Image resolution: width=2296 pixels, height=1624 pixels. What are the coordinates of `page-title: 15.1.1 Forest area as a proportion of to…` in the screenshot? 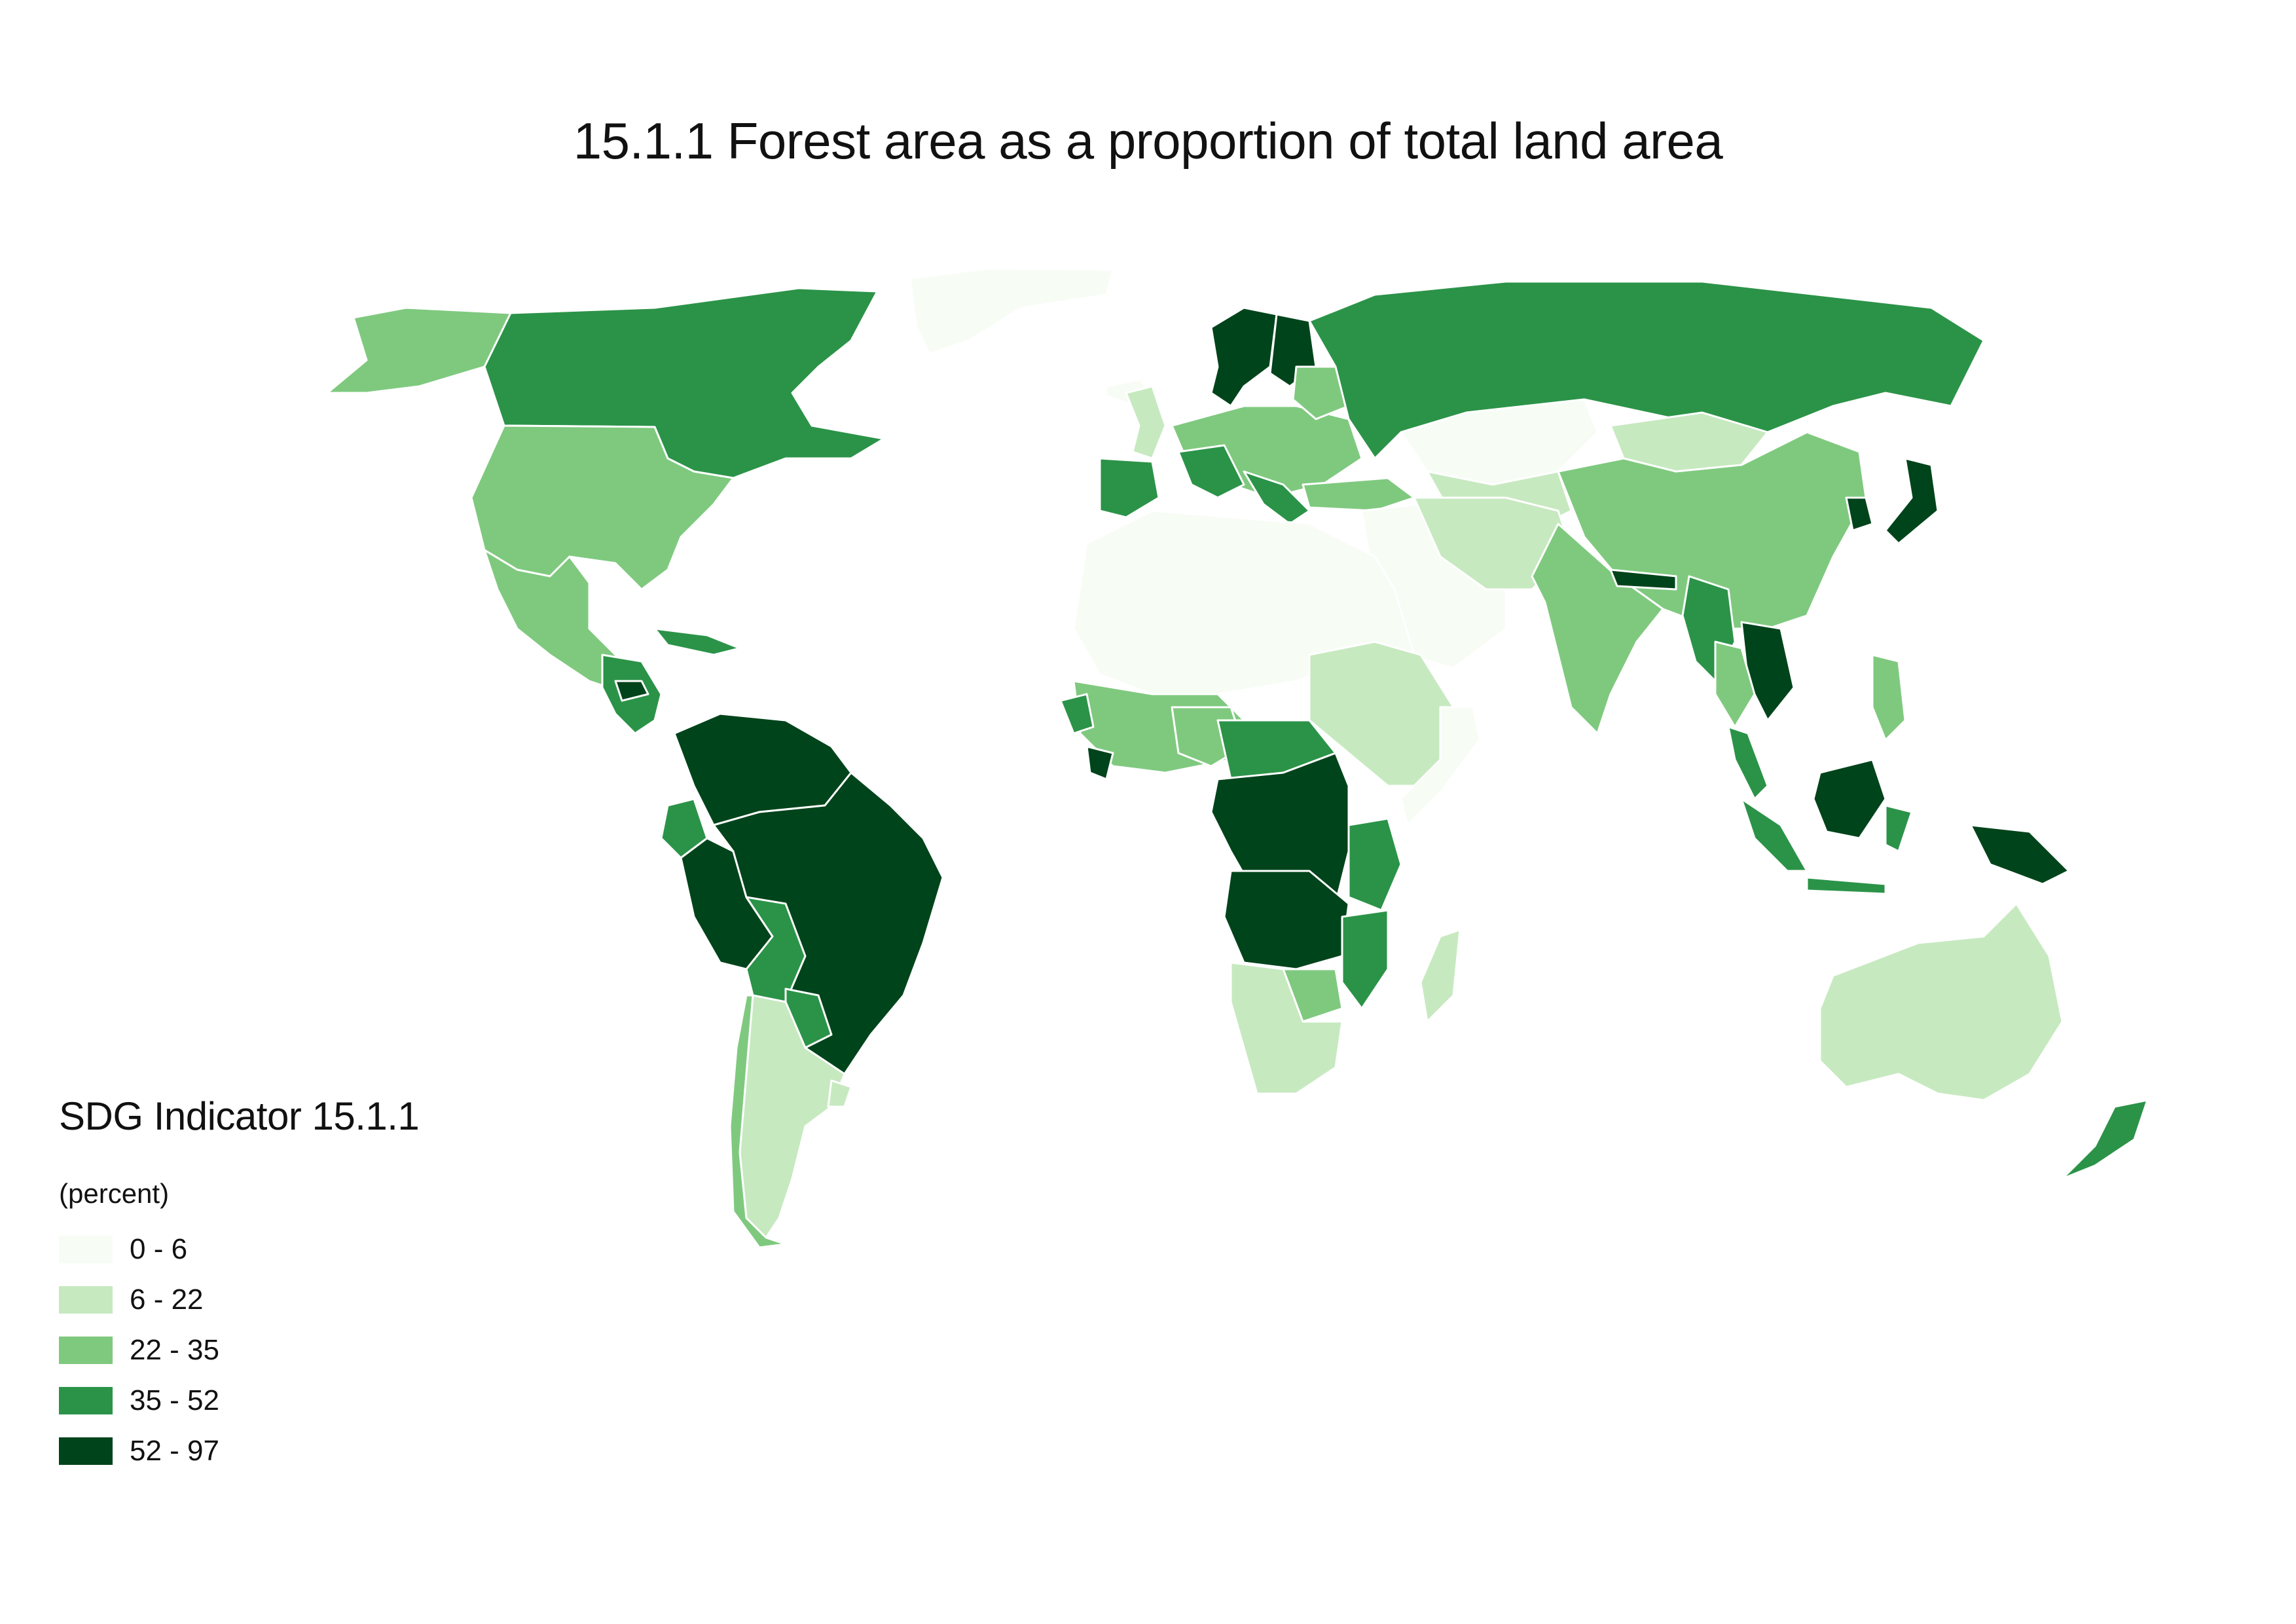 It's located at (1148, 141).